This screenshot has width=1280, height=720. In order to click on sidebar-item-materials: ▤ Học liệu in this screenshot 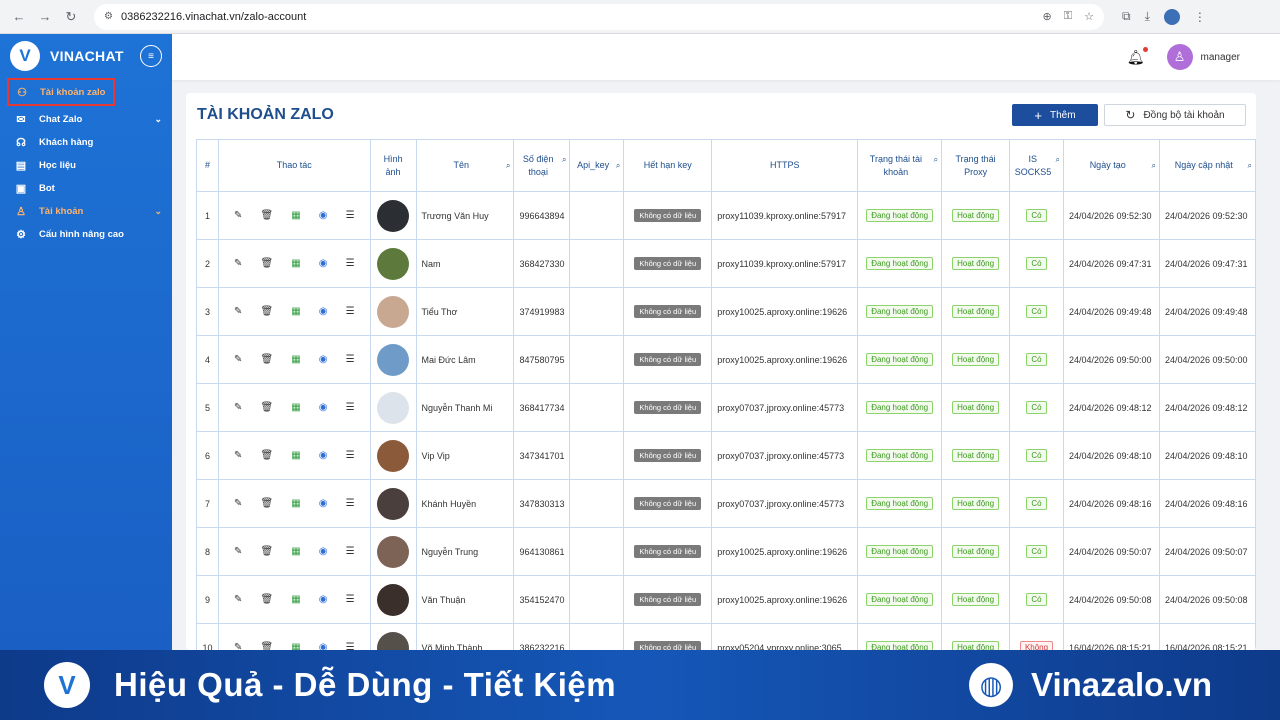, I will do `click(86, 165)`.